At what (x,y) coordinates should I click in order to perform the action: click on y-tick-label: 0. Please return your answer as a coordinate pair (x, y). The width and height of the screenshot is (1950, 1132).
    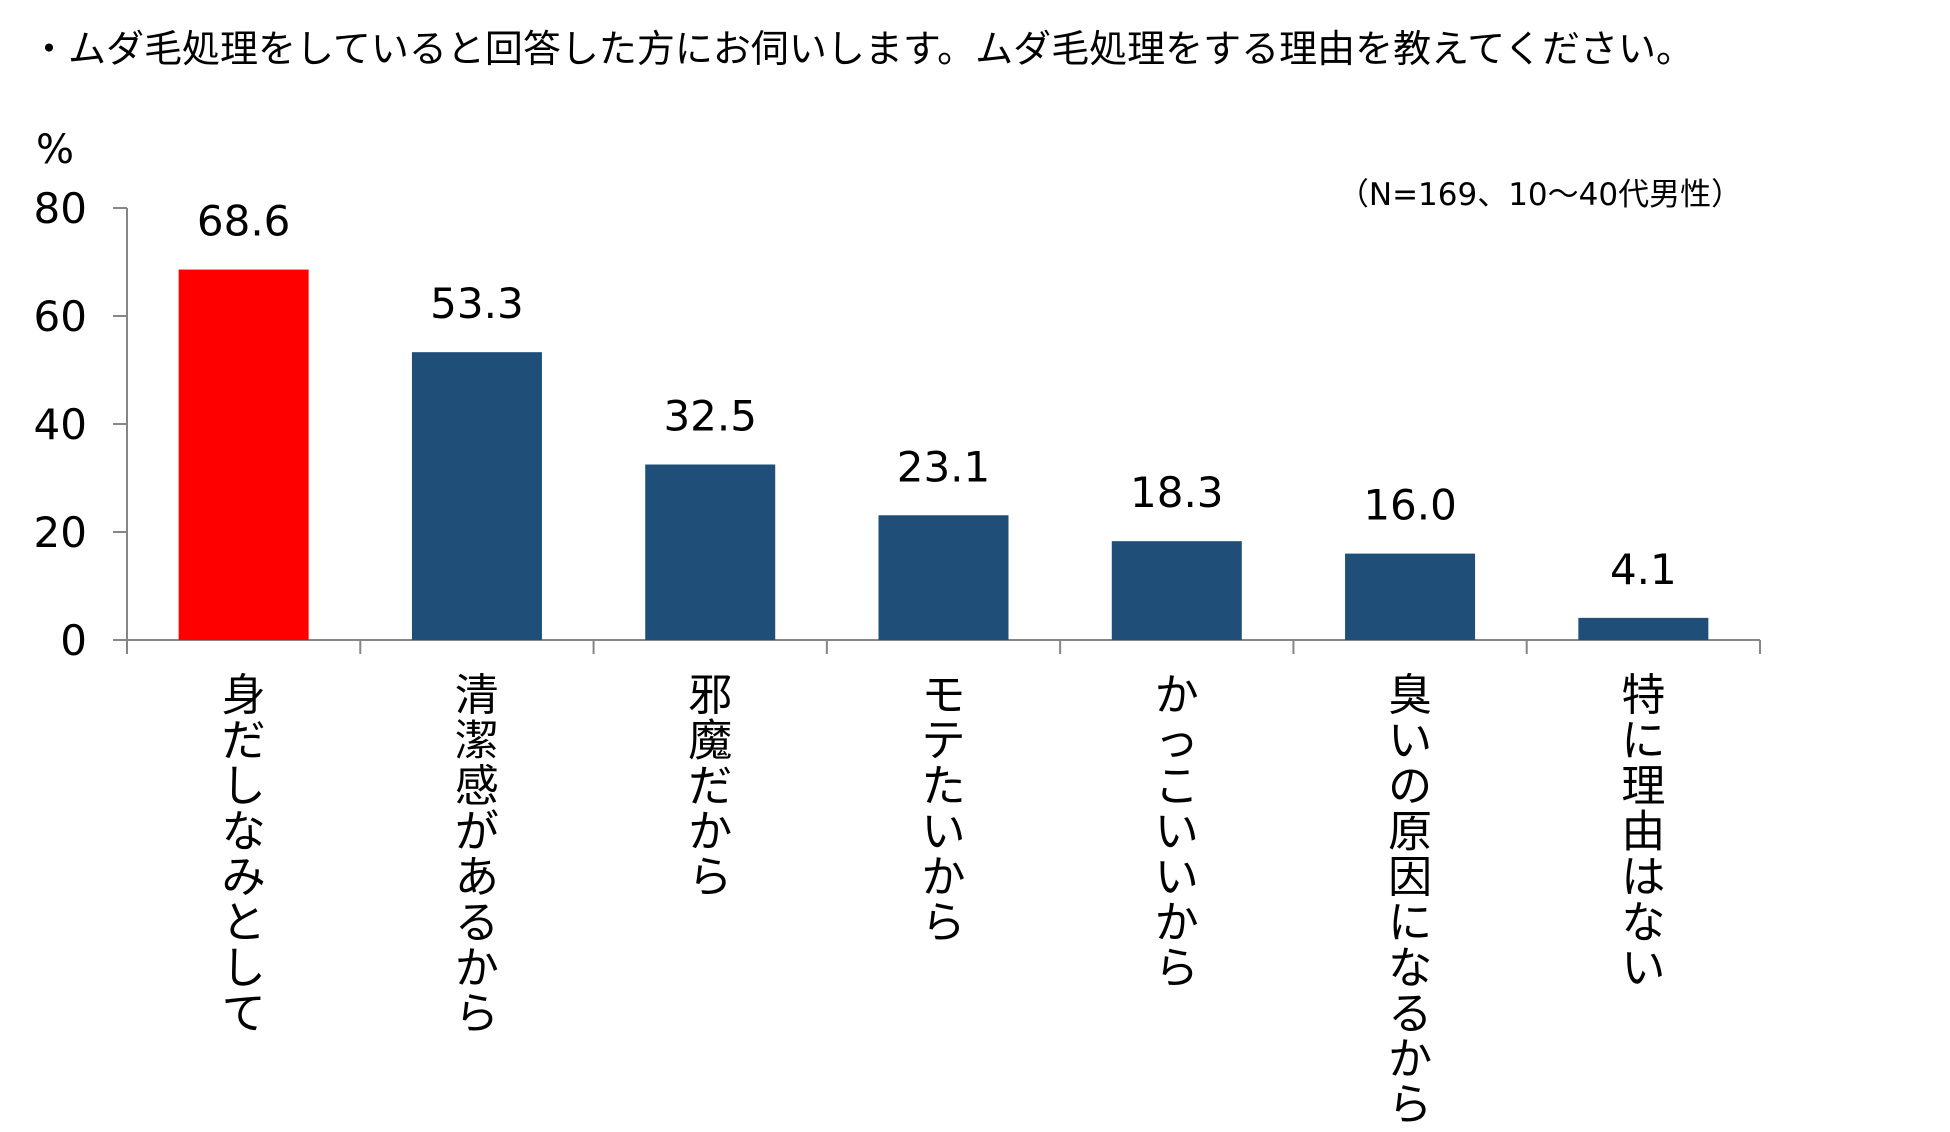
    Looking at the image, I should click on (73, 640).